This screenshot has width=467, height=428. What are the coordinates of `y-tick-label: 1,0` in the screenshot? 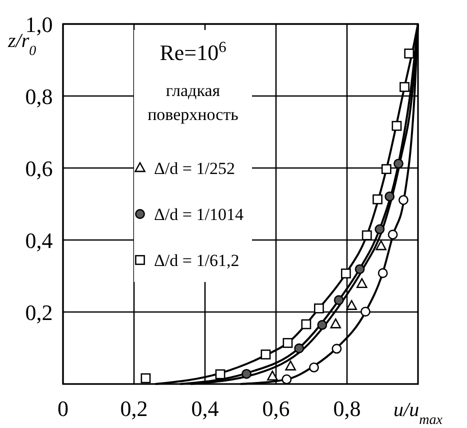 It's located at (39, 24).